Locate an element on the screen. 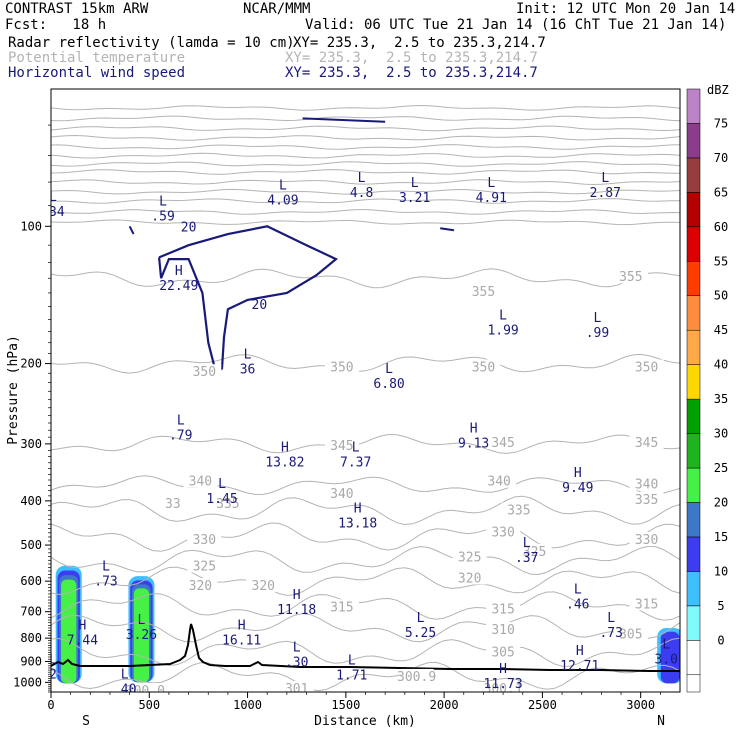 Image resolution: width=740 pixels, height=740 pixels. y-tick-label: 1000 is located at coordinates (27, 682).